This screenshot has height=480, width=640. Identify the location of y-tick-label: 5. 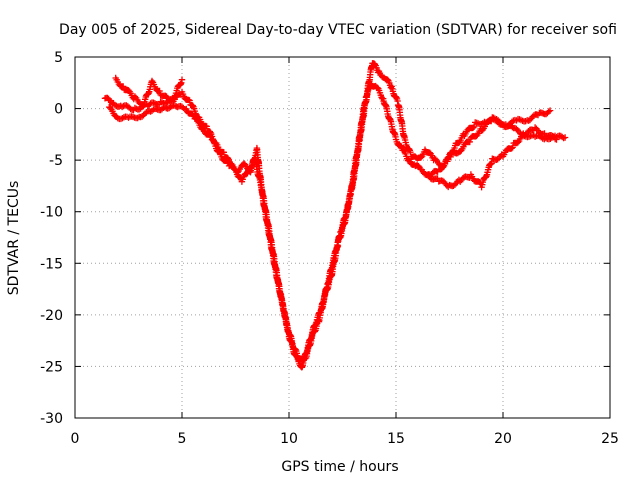
(58, 58).